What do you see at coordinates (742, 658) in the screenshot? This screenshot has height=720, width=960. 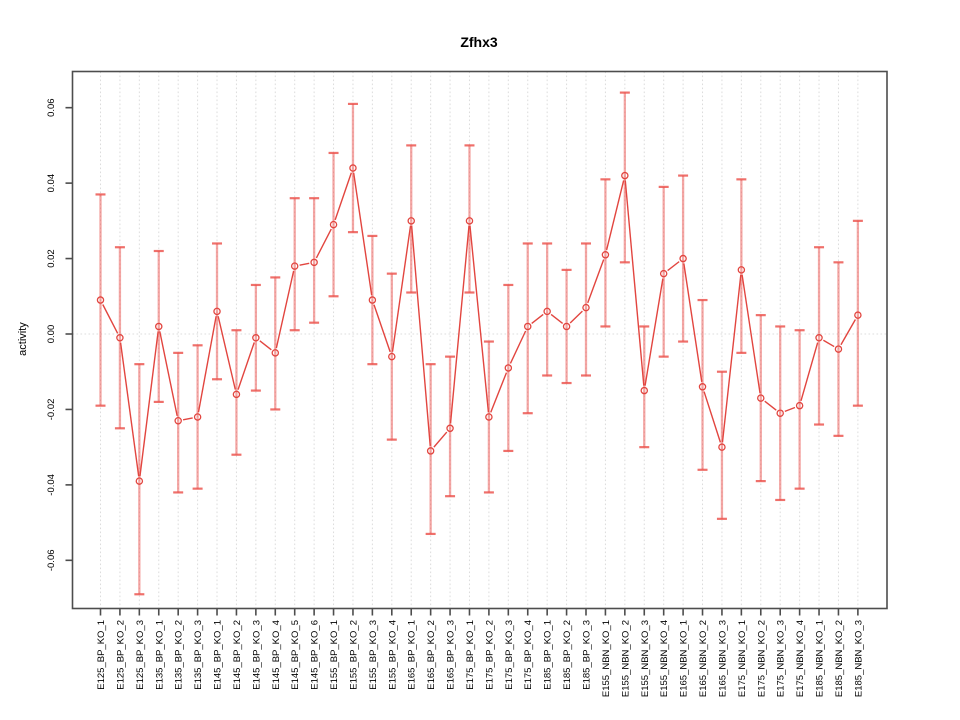 I see `x-tick-label: E175_NBN_KO_1` at bounding box center [742, 658].